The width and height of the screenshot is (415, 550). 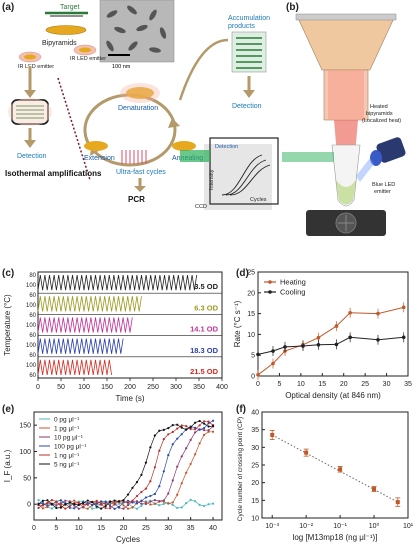 What do you see at coordinates (247, 106) in the screenshot?
I see `detection-label-2: Detection` at bounding box center [247, 106].